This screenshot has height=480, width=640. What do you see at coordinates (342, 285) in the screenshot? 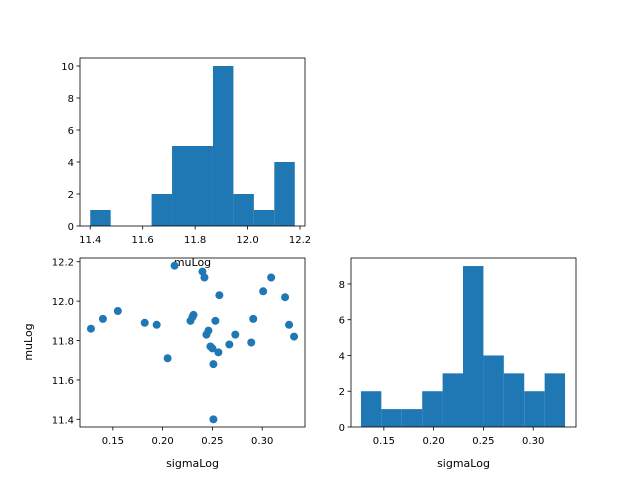
I see `sigmalog-histogram-ytick-label: 8` at bounding box center [342, 285].